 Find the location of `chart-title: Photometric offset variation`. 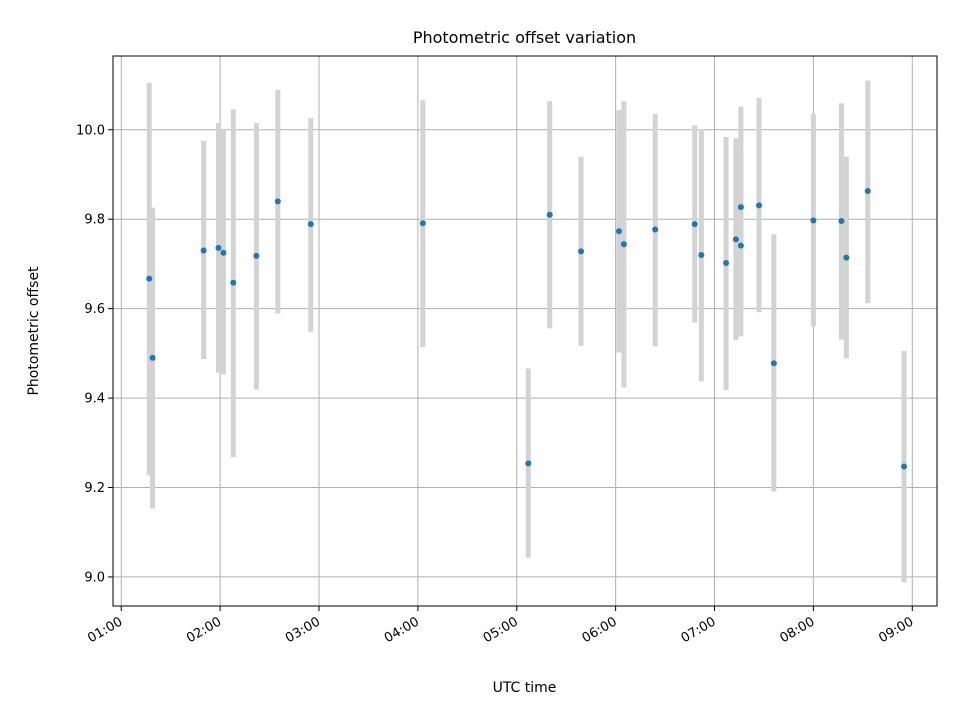

chart-title: Photometric offset variation is located at coordinates (524, 37).